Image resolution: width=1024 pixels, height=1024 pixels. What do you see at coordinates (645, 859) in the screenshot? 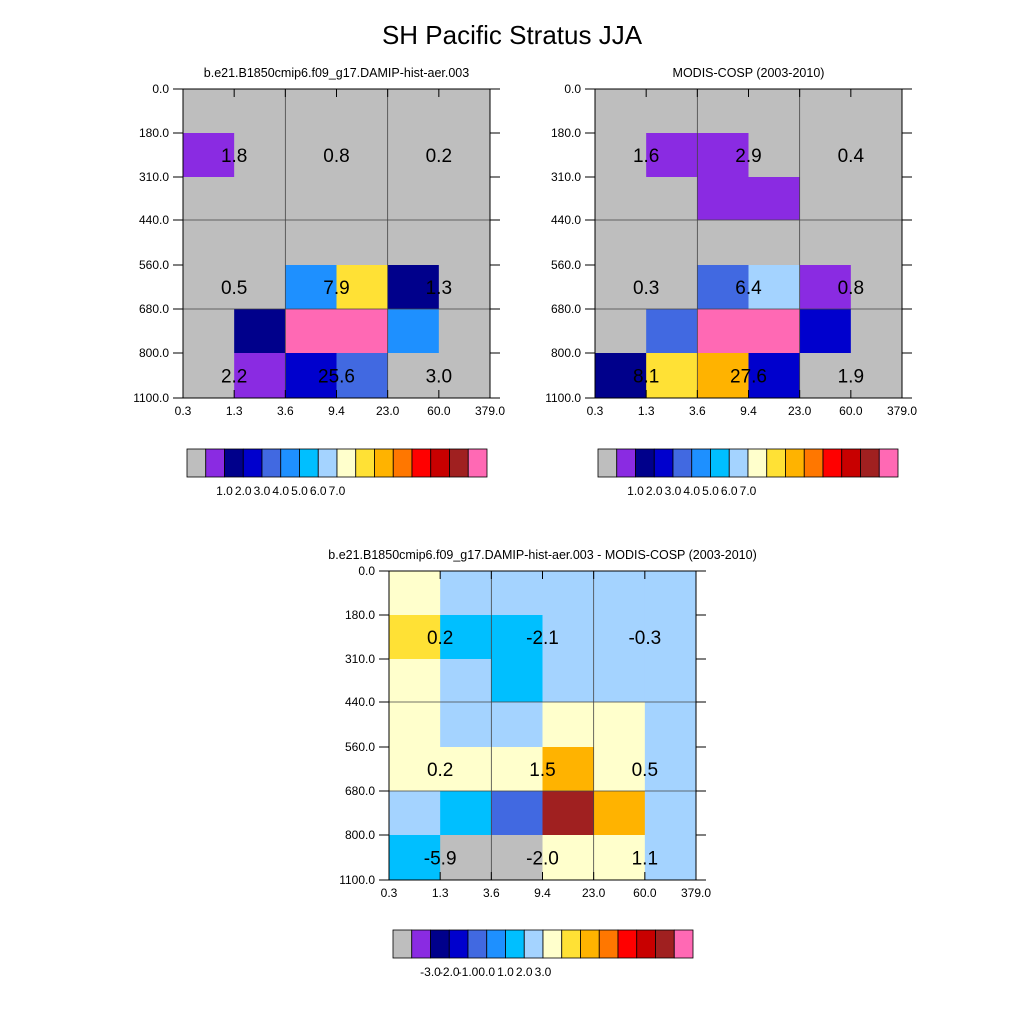
I see `data-label: 1.1` at bounding box center [645, 859].